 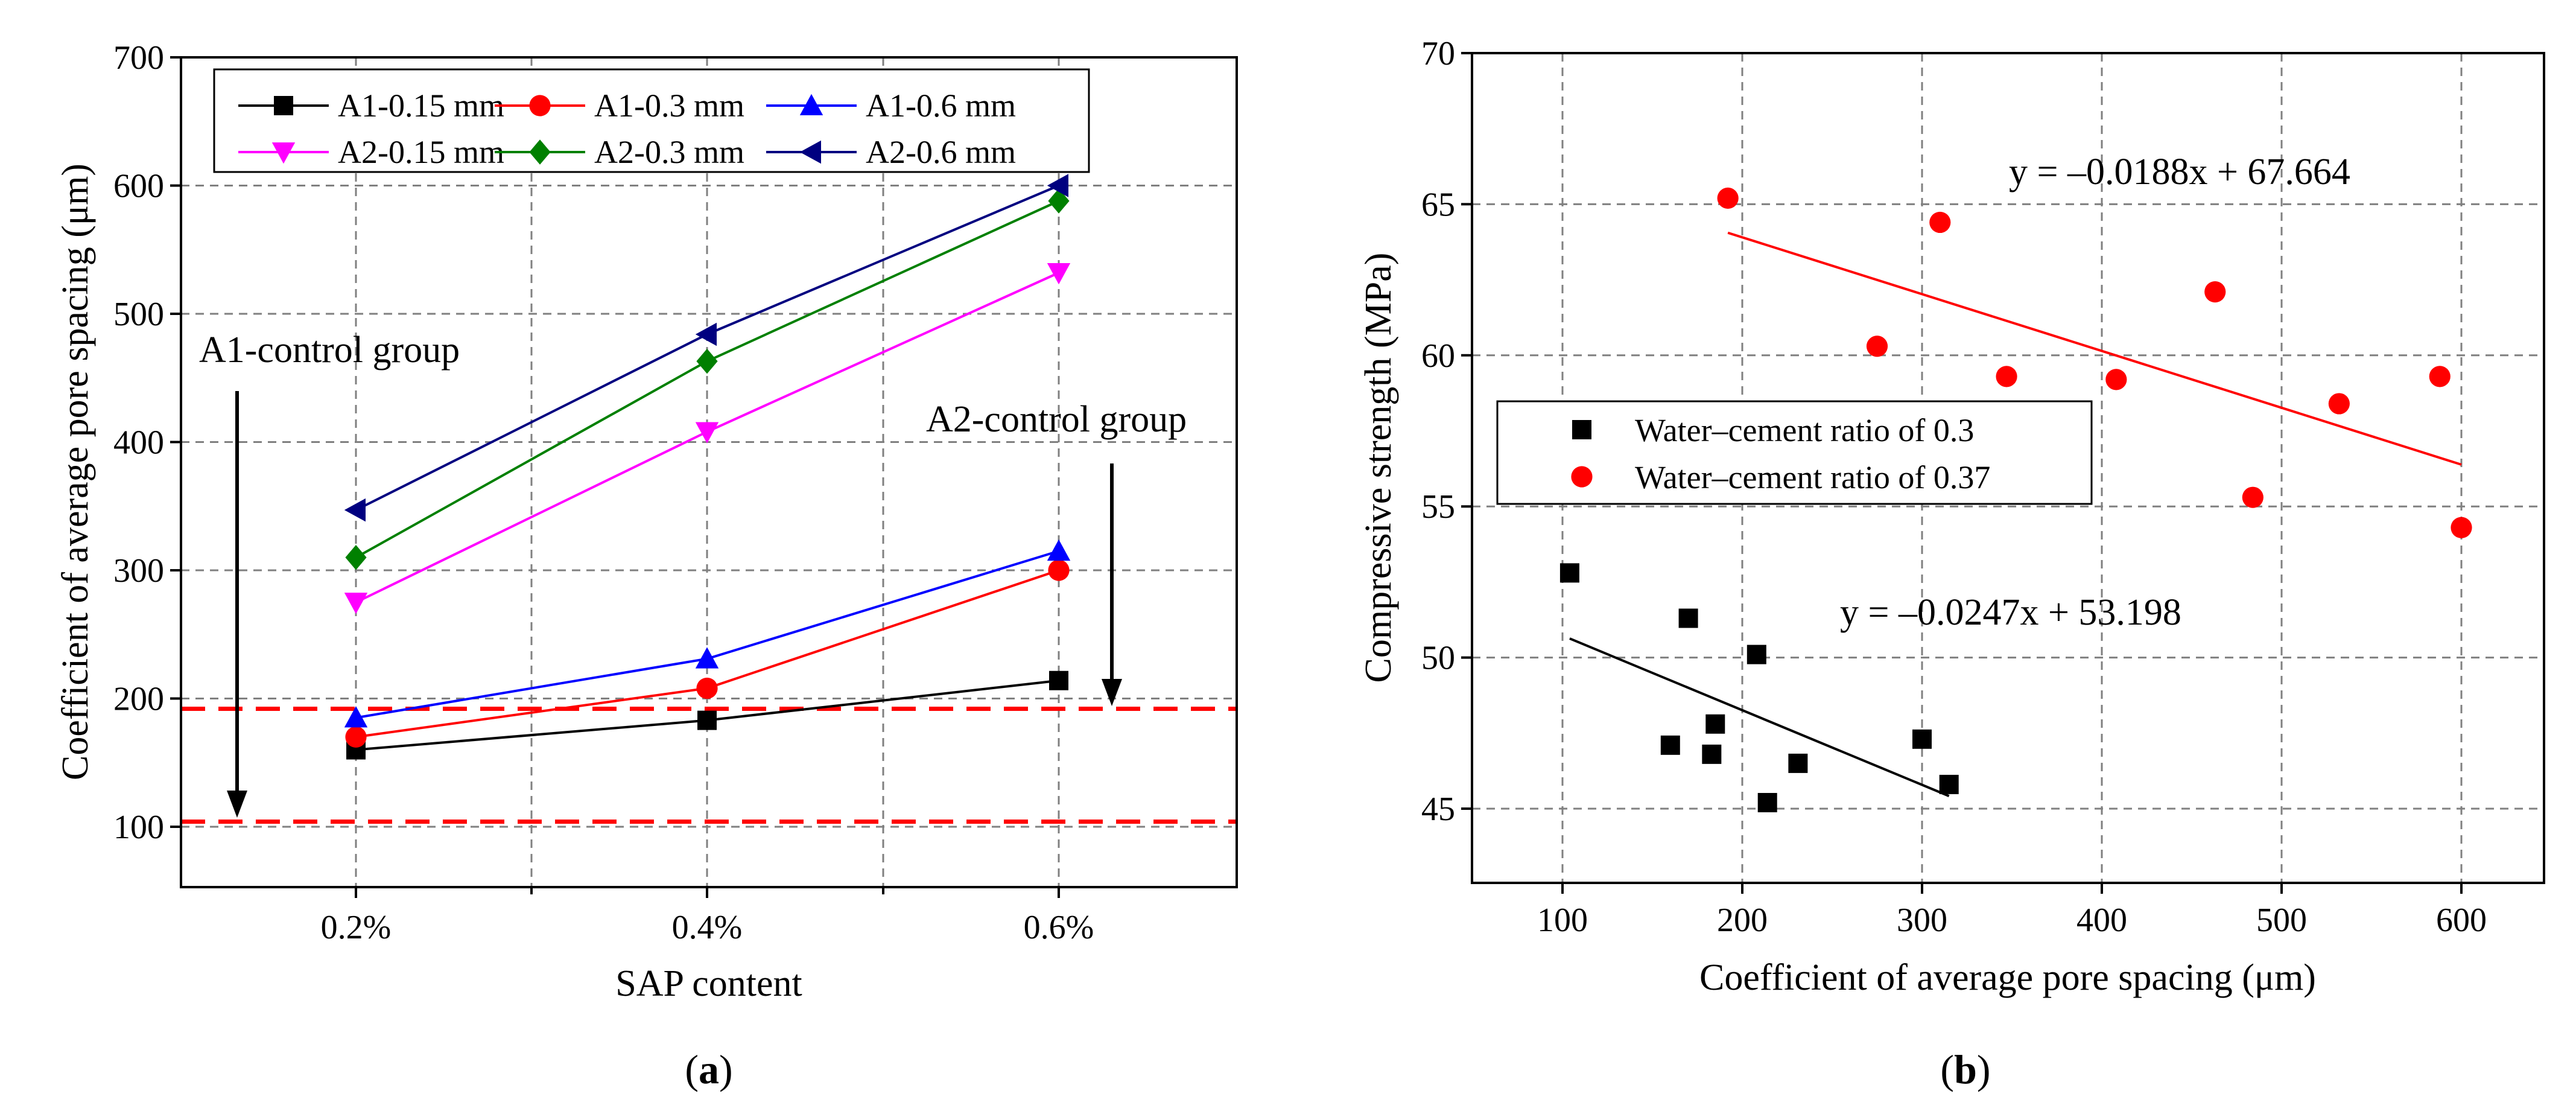 I want to click on series-a1-0-6-mm, so click(x=707, y=633).